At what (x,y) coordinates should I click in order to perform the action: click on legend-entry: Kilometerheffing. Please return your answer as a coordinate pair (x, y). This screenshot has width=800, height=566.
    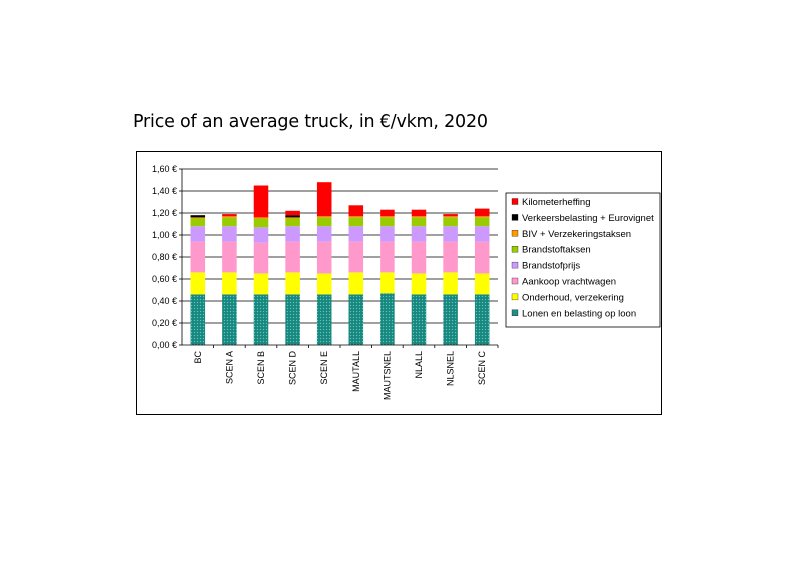
    Looking at the image, I should click on (556, 202).